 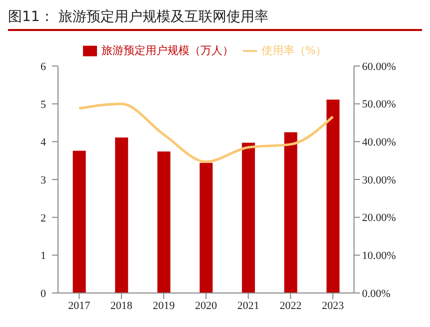 I want to click on x-tick-label: 2023, so click(x=333, y=306).